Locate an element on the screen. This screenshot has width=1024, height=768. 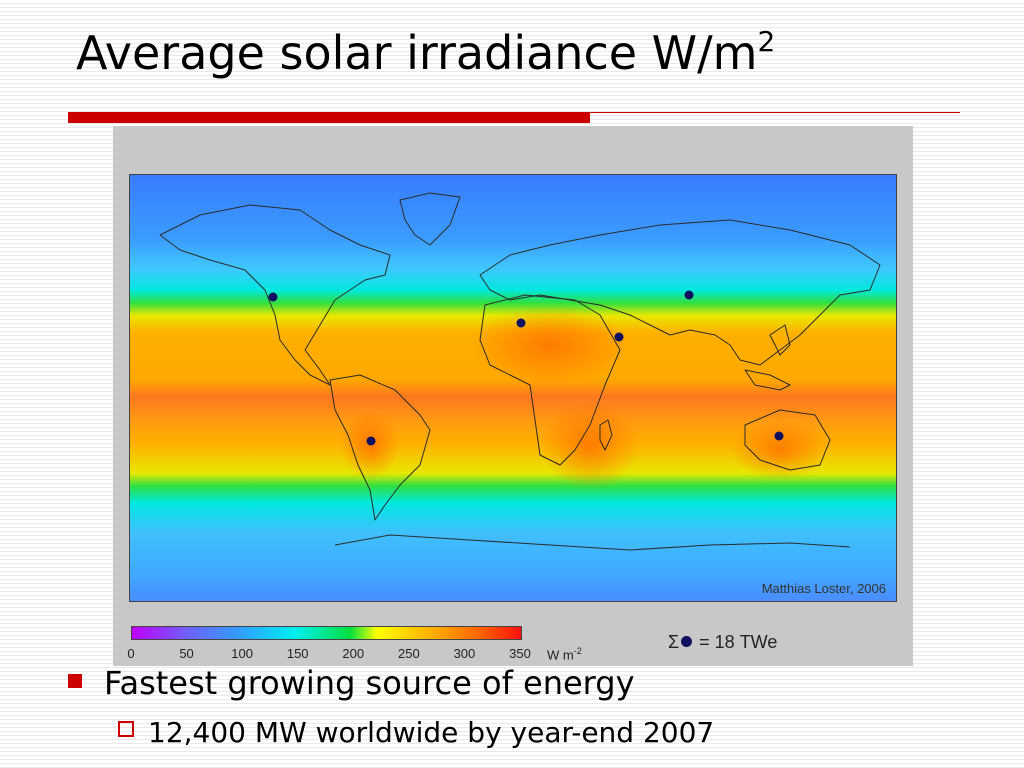
colorbar-unit-text: W m is located at coordinates (560, 655).